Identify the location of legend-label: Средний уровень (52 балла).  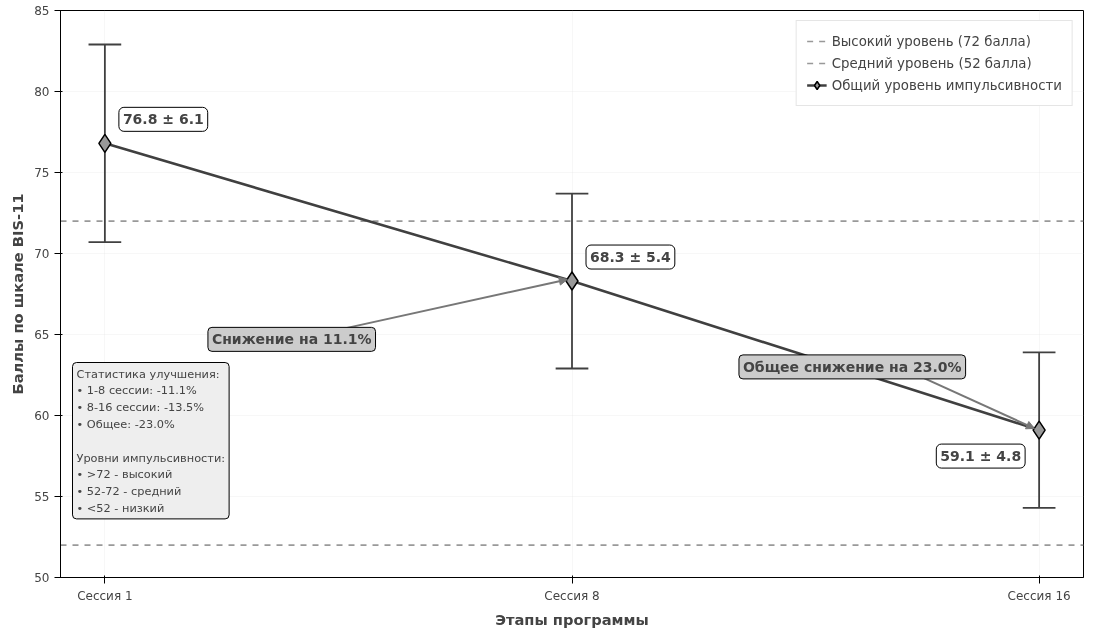
(931, 63).